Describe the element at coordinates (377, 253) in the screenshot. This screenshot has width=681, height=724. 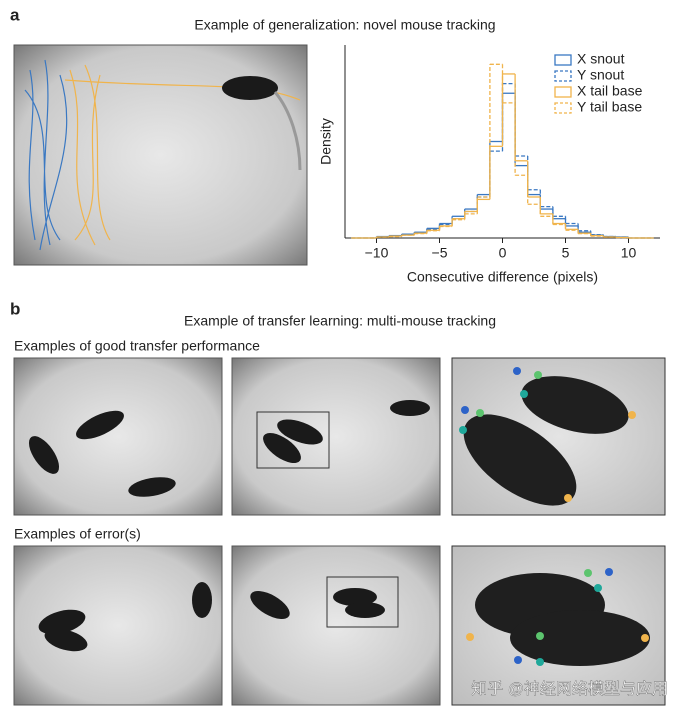
I see `x-tick-label: −10` at that location.